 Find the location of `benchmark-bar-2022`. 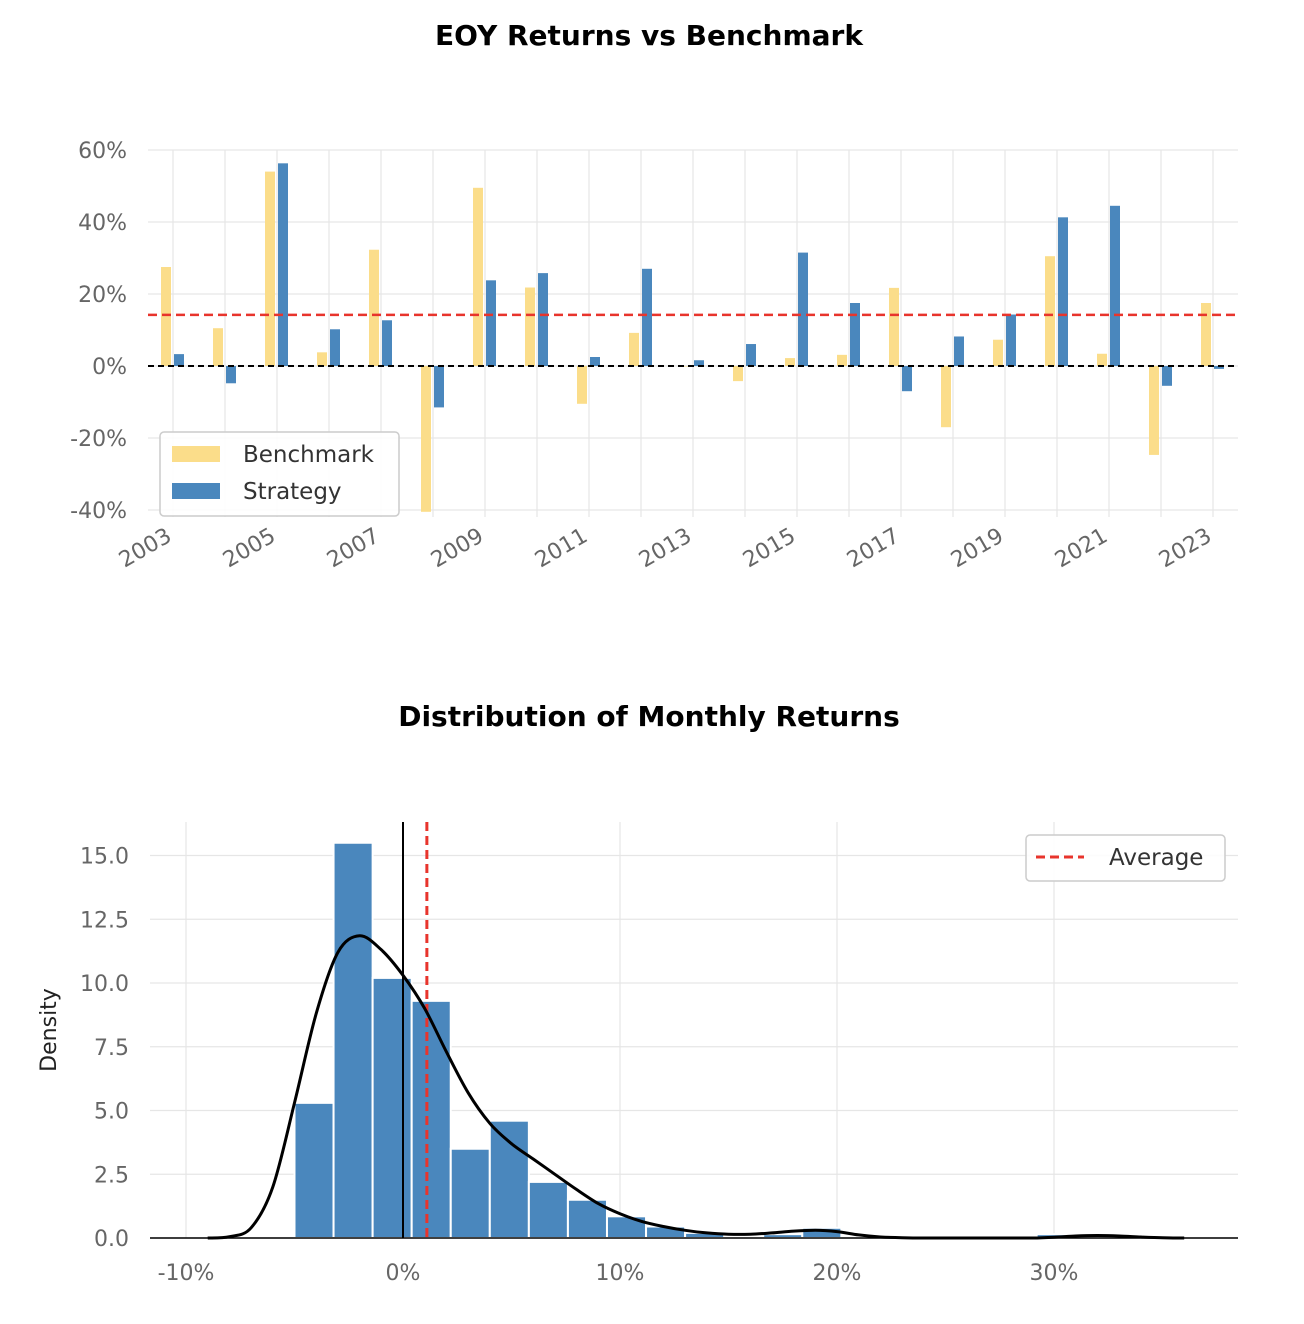

benchmark-bar-2022 is located at coordinates (1154, 410).